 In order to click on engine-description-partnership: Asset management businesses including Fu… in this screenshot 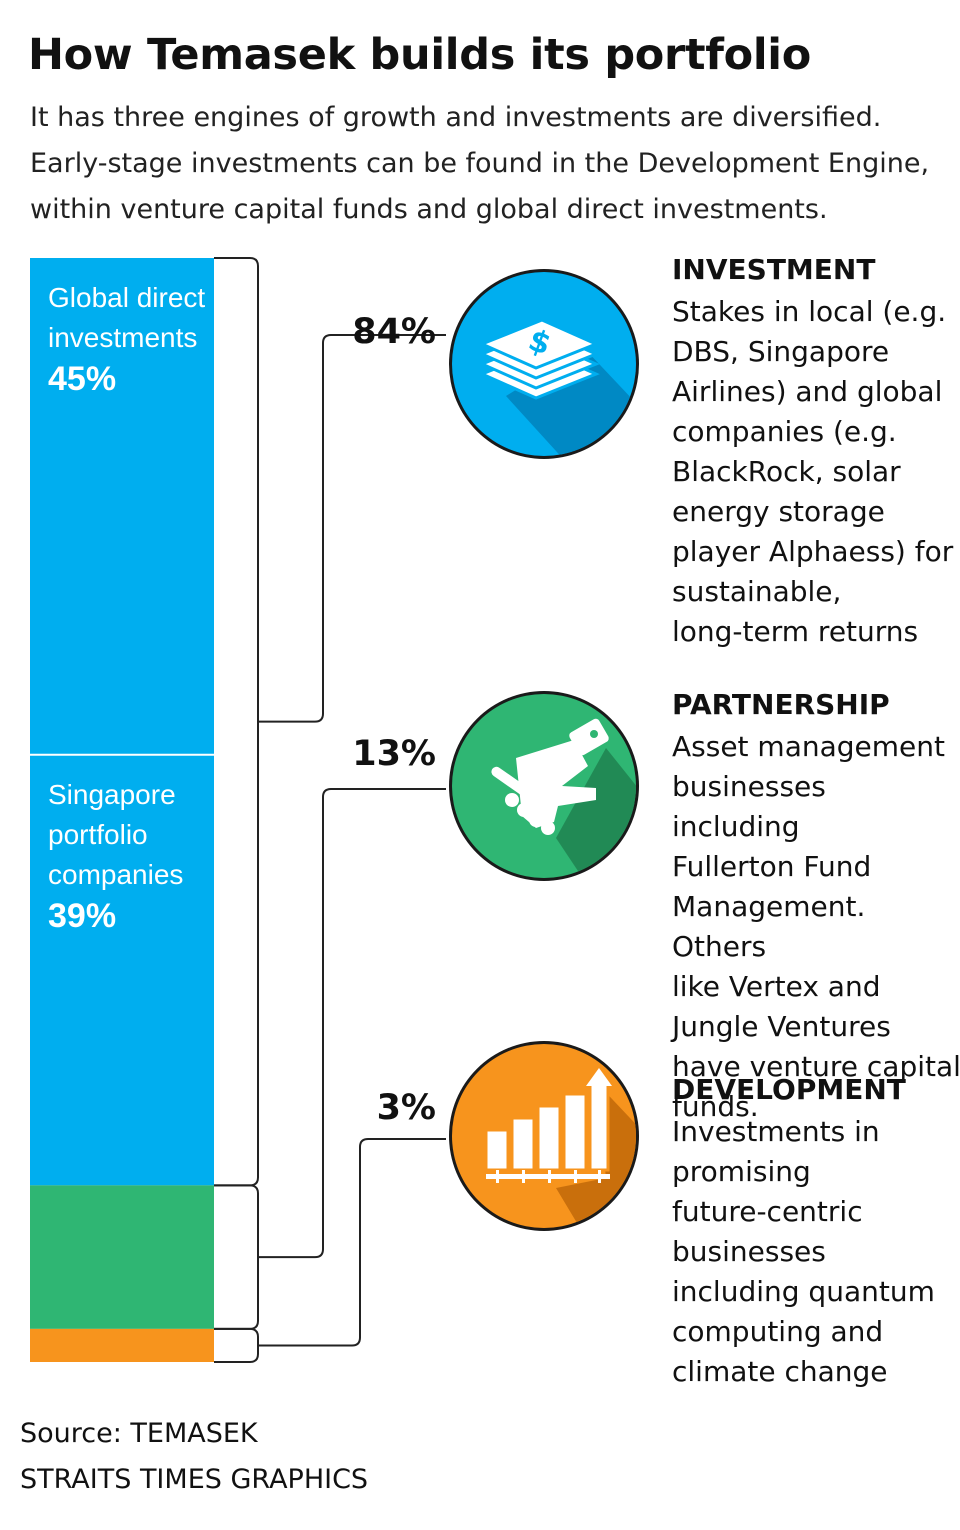, I will do `click(816, 927)`.